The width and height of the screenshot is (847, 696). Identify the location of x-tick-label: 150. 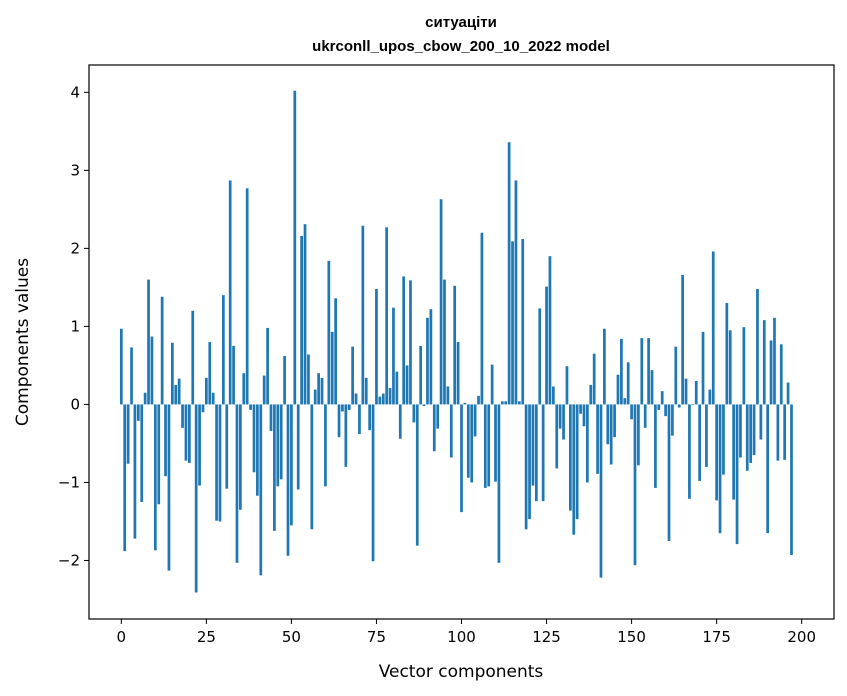
(631, 637).